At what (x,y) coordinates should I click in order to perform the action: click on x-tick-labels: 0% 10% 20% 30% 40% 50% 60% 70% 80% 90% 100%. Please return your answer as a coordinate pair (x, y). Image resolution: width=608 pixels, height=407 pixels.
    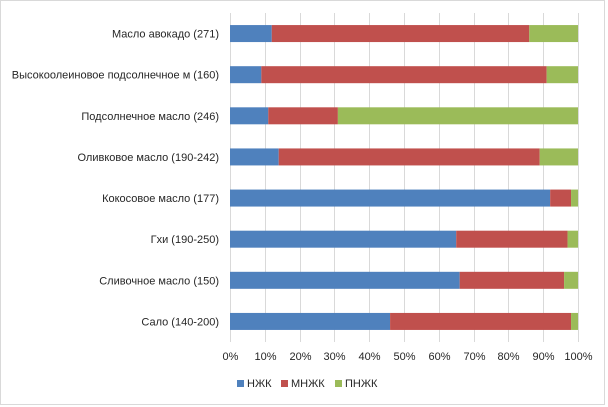
    Looking at the image, I should click on (408, 357).